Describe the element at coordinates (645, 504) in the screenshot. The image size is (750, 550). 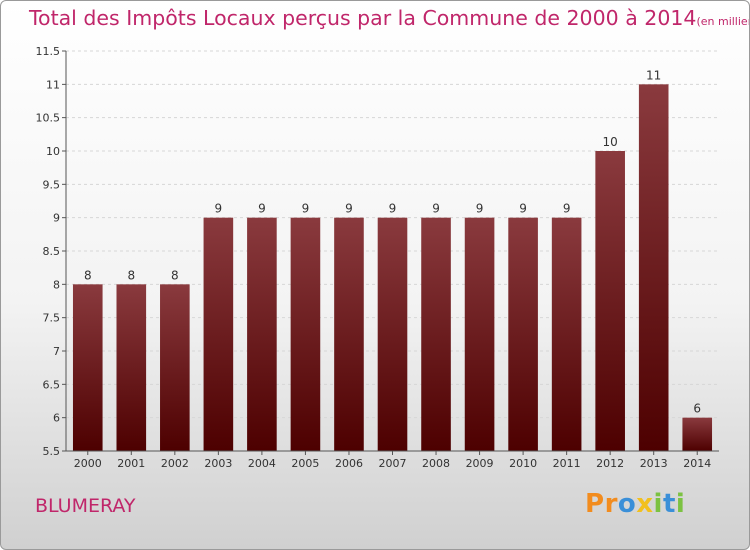
I see `logo-letter: x` at that location.